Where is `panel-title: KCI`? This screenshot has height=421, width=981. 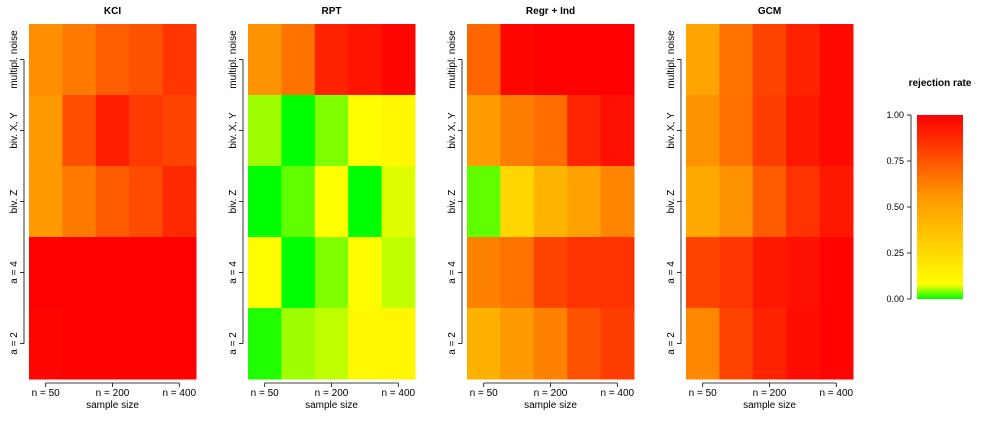
panel-title: KCI is located at coordinates (112, 11).